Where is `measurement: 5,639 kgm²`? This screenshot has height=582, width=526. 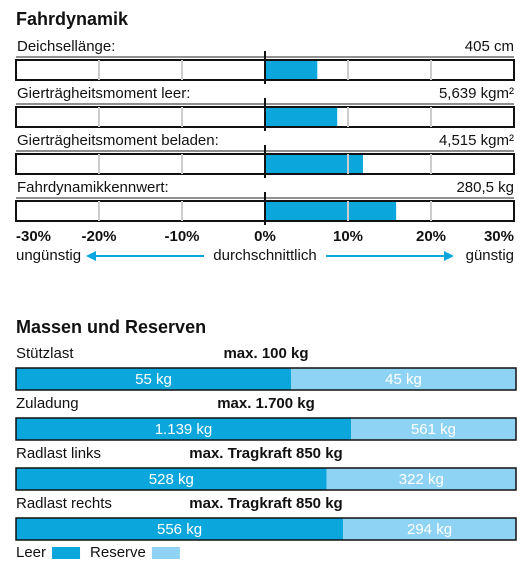 measurement: 5,639 kgm² is located at coordinates (476, 93).